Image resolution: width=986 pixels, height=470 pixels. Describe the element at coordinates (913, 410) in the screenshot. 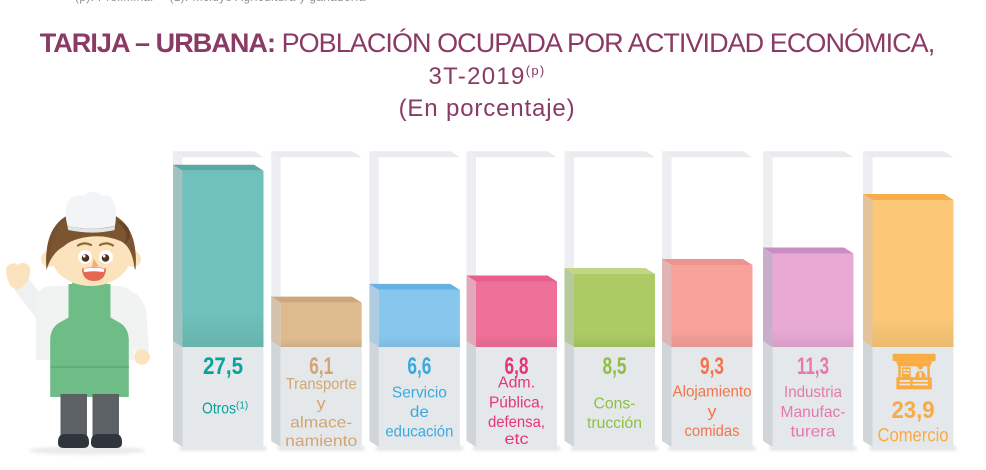

I see `svg-text: 23,9` at that location.